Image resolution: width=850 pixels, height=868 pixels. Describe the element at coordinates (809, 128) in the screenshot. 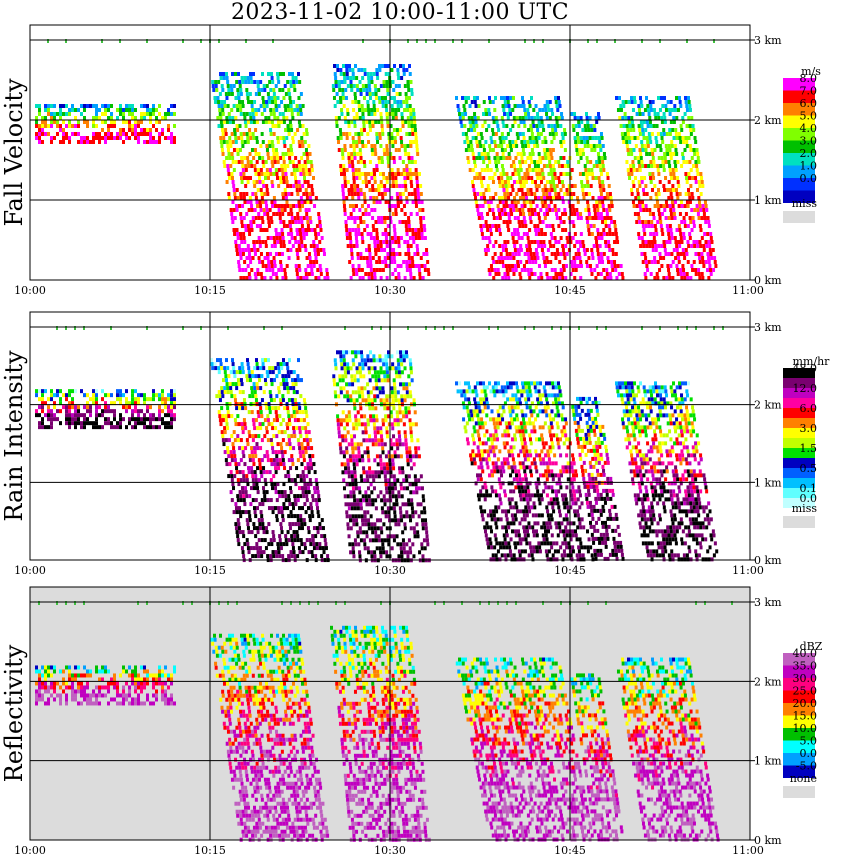

I see `colorbar-label: 4.0` at that location.